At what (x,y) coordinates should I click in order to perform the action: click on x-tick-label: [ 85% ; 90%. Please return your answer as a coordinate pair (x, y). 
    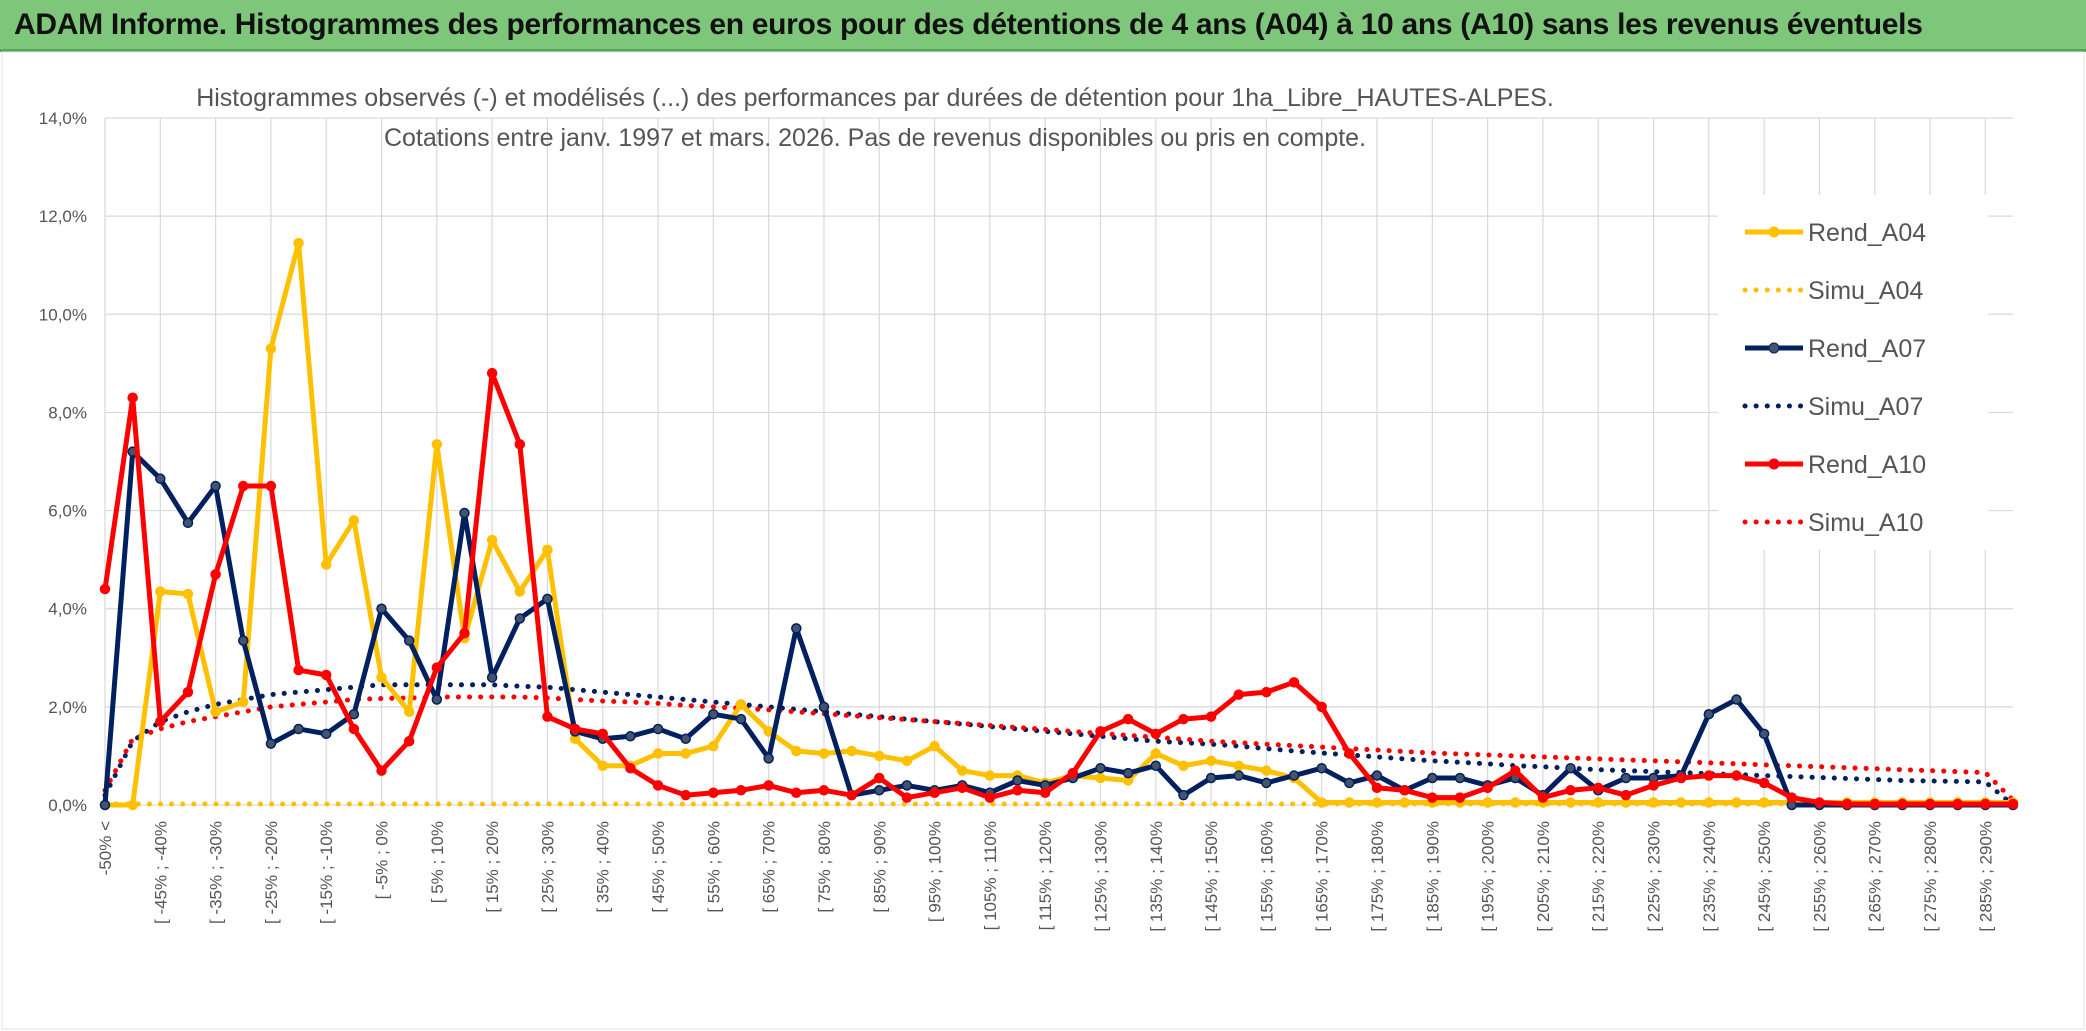
    Looking at the image, I should click on (879, 867).